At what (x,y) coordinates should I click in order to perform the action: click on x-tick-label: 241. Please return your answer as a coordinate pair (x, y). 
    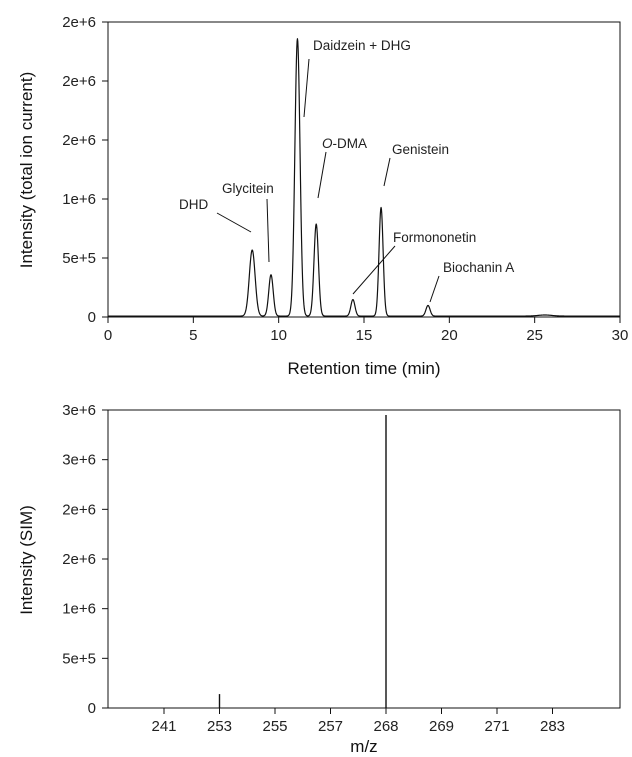
    Looking at the image, I should click on (163, 726).